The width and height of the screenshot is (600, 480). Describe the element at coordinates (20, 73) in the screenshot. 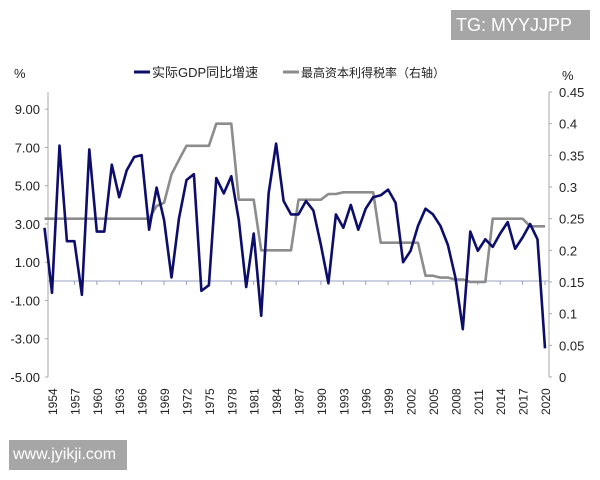

I see `left-axis-unit: %` at that location.